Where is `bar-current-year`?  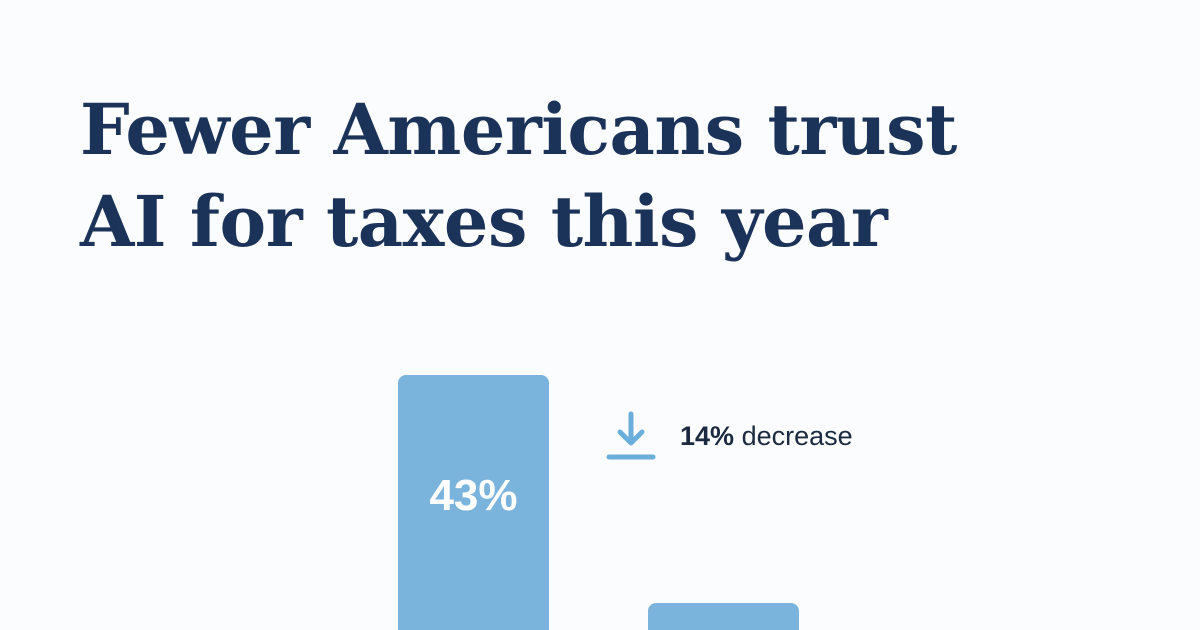 bar-current-year is located at coordinates (723, 616).